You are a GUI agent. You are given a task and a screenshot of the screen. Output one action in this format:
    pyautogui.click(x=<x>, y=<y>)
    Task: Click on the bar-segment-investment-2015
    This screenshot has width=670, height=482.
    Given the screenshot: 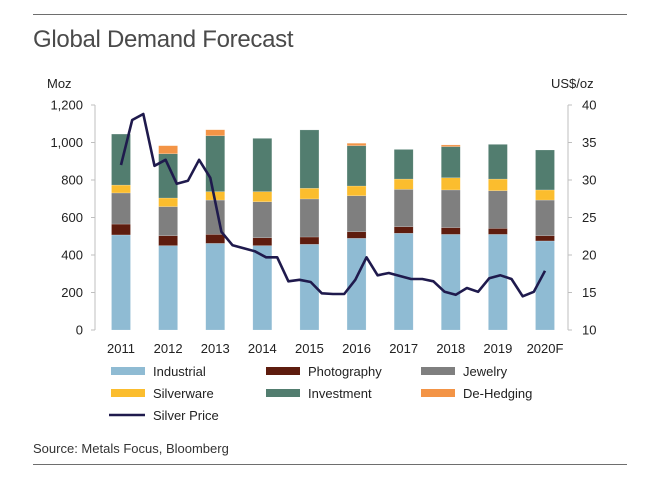 What is the action you would take?
    pyautogui.click(x=309, y=159)
    